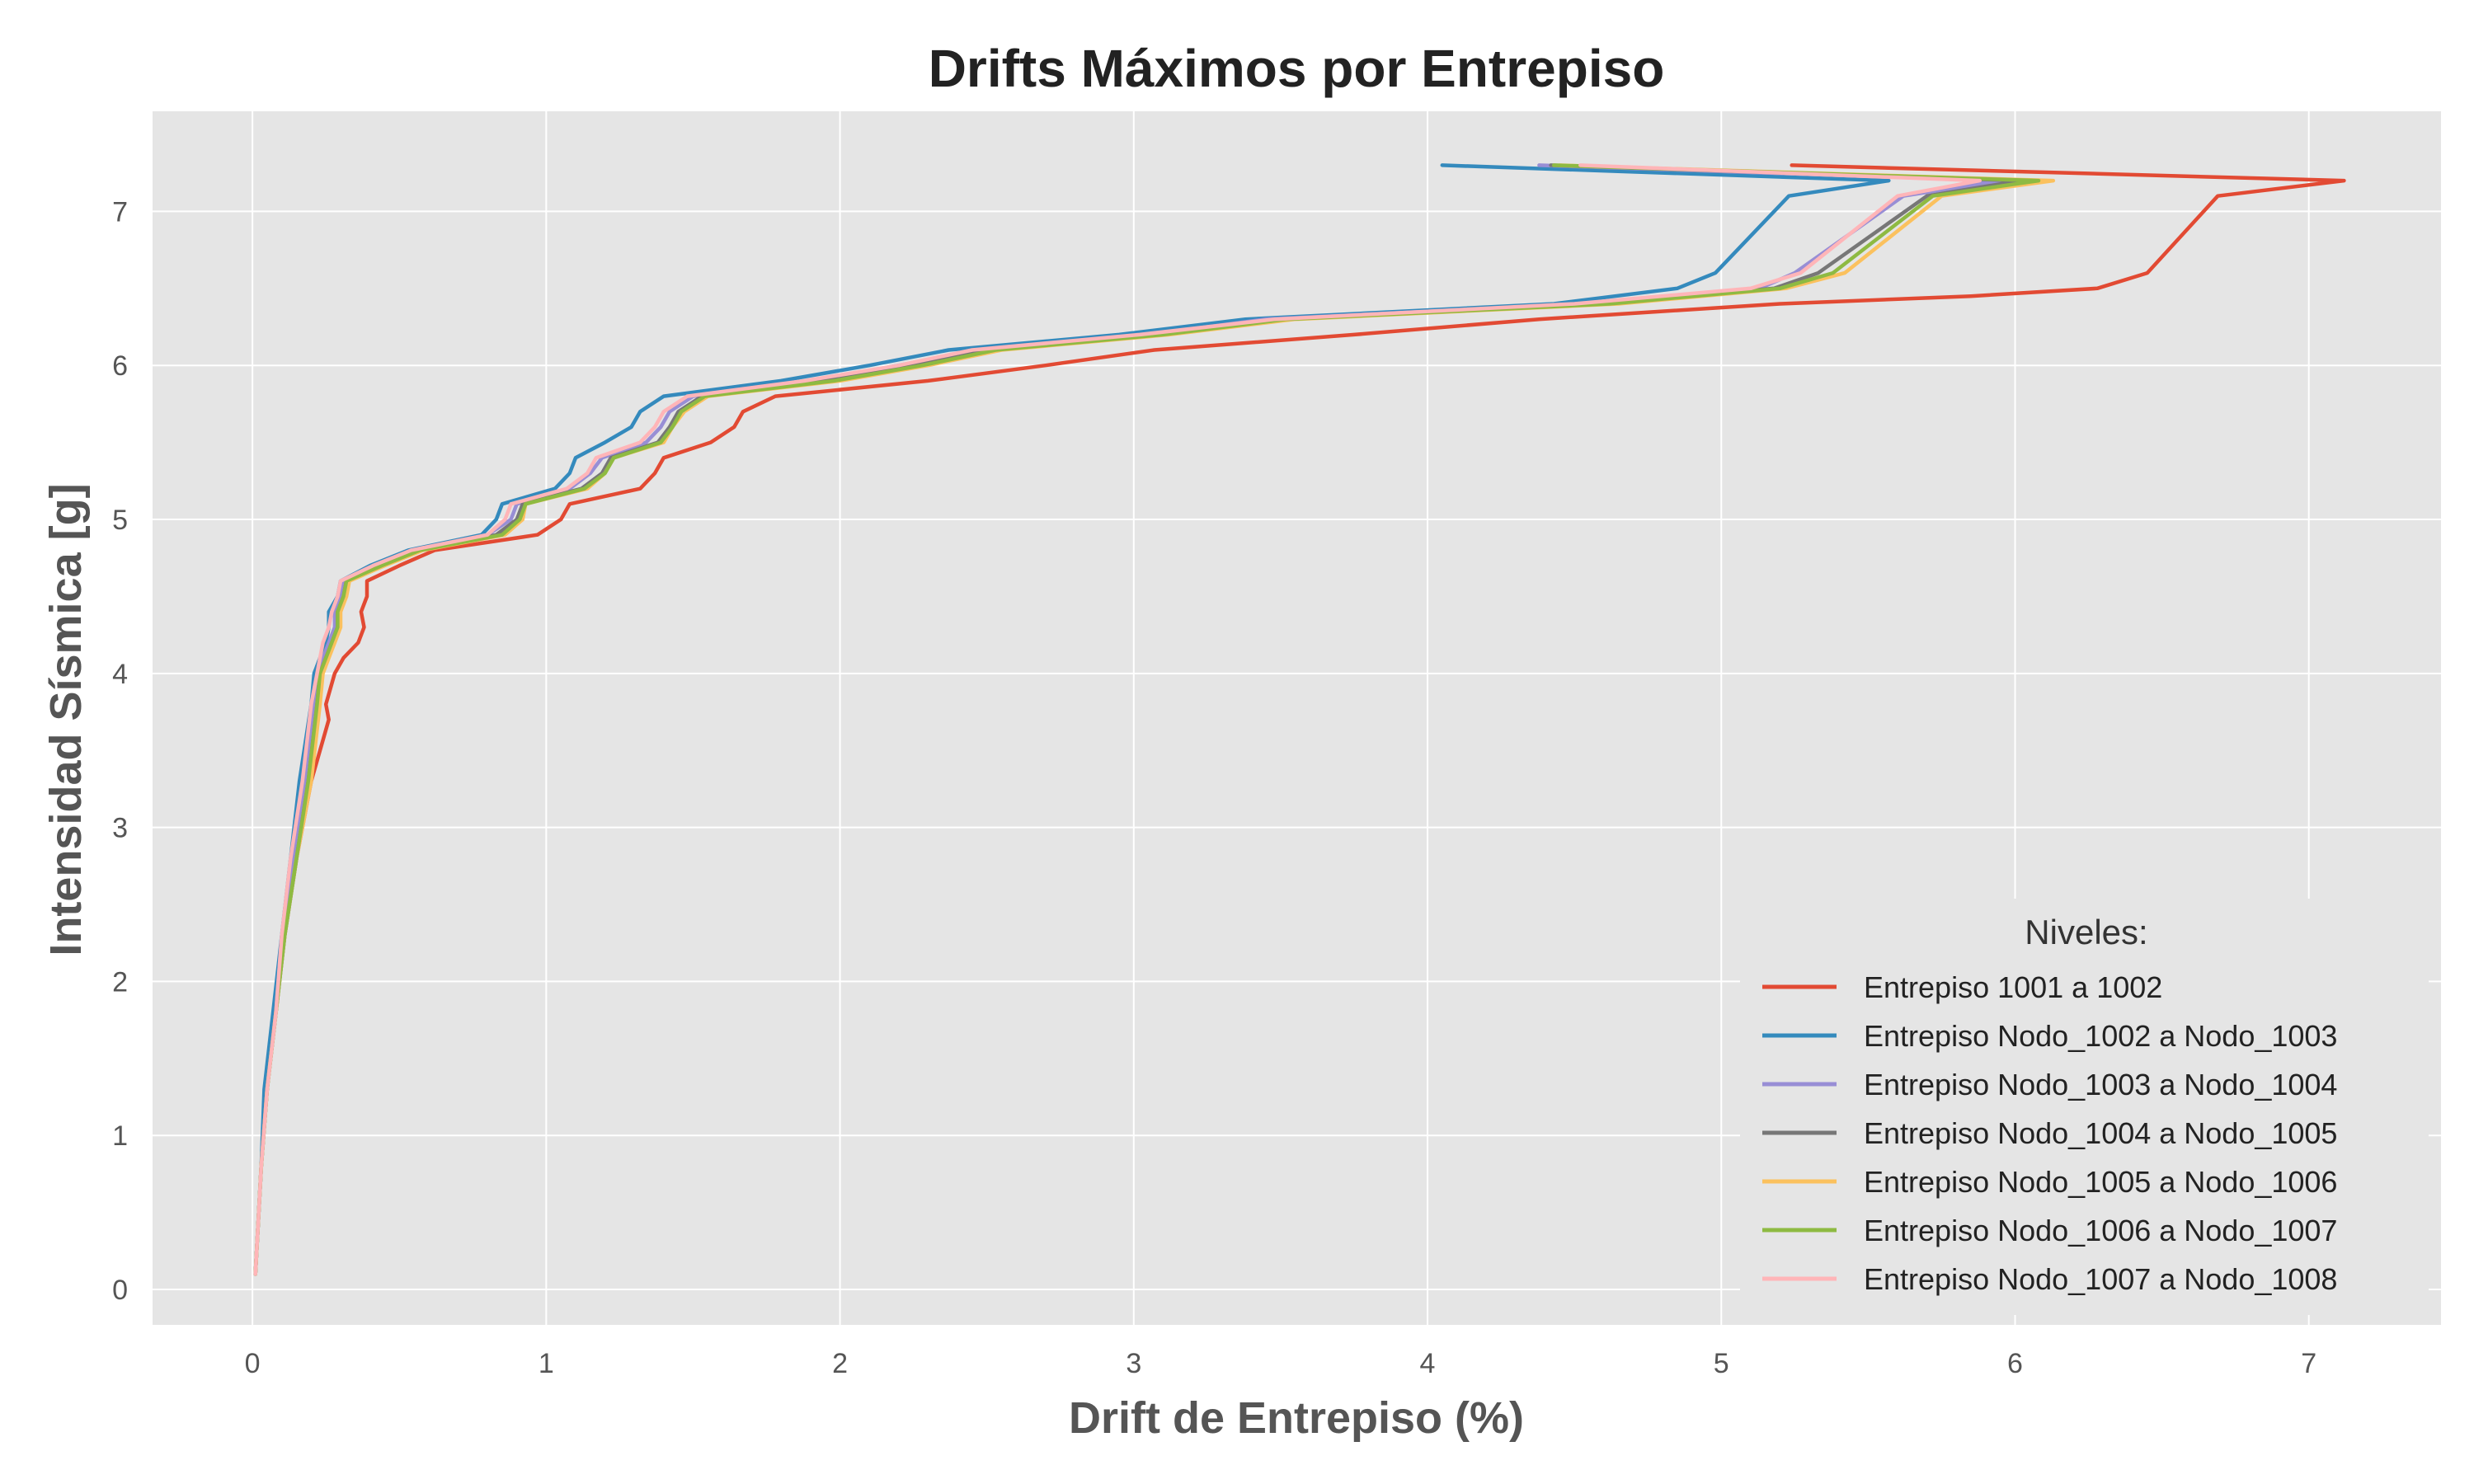 This screenshot has height=1484, width=2474. Describe the element at coordinates (120, 674) in the screenshot. I see `y-tick-label: 4` at that location.